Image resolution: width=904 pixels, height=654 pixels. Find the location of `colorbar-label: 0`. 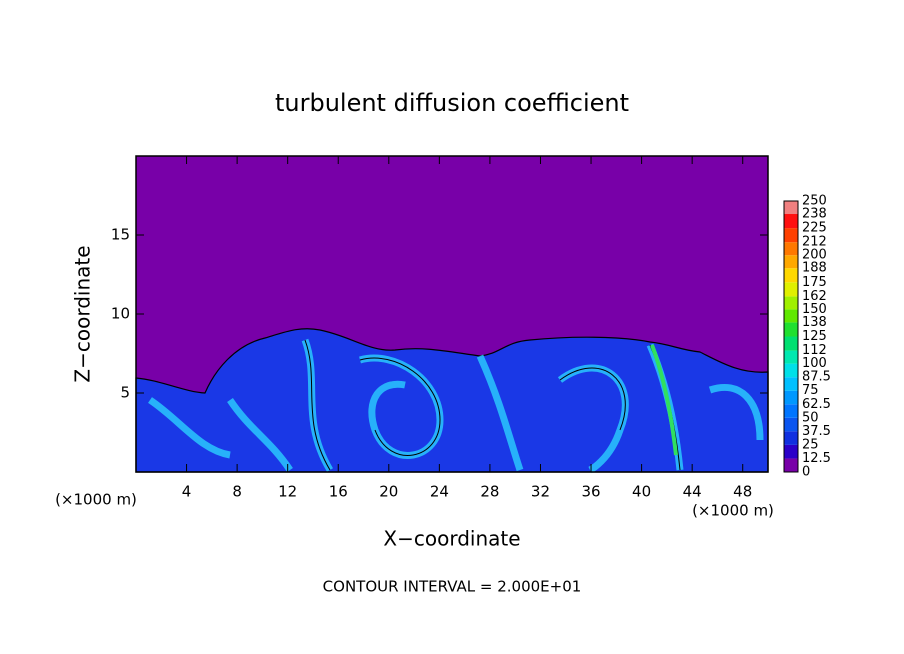

colorbar-label: 0 is located at coordinates (806, 472).